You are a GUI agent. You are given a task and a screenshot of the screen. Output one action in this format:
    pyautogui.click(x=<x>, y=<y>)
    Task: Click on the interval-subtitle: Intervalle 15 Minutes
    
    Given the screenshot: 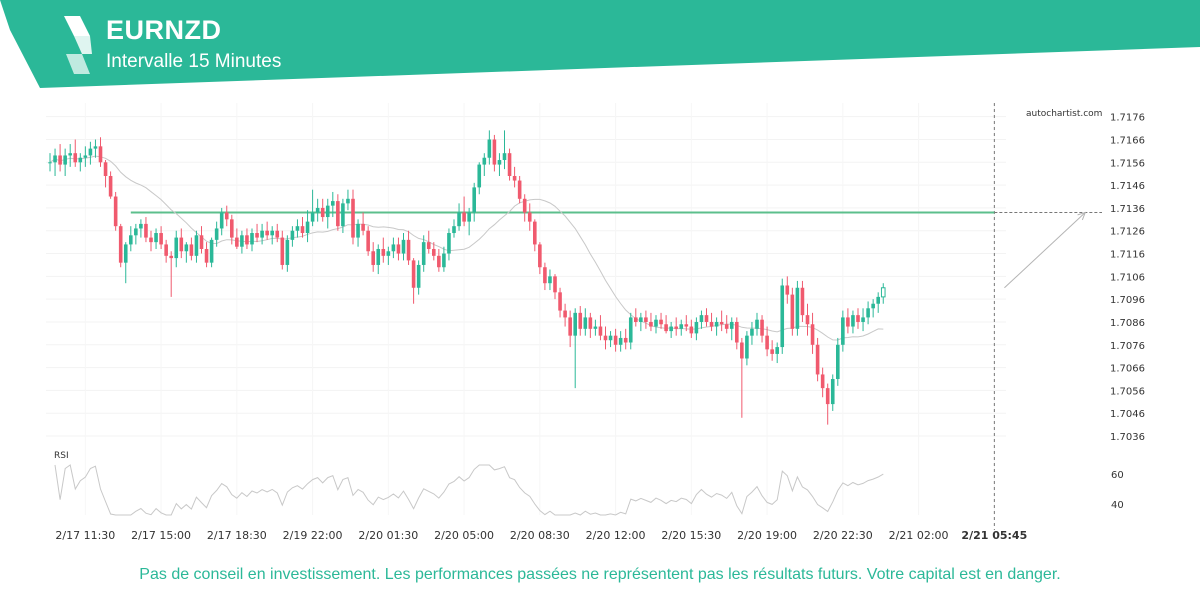 What is the action you would take?
    pyautogui.click(x=194, y=61)
    